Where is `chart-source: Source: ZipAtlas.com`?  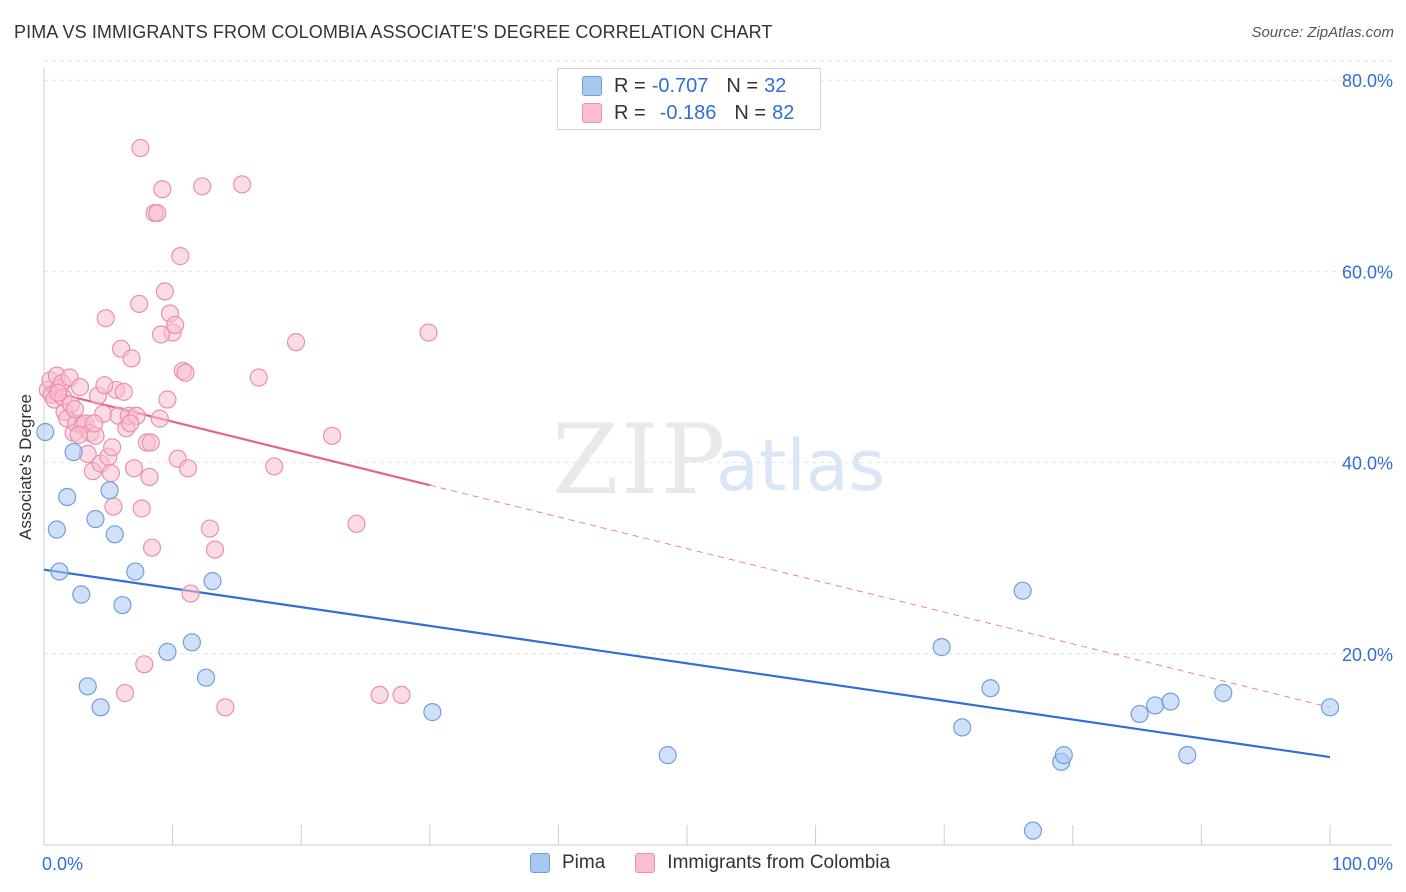
chart-source: Source: ZipAtlas.com is located at coordinates (1322, 32).